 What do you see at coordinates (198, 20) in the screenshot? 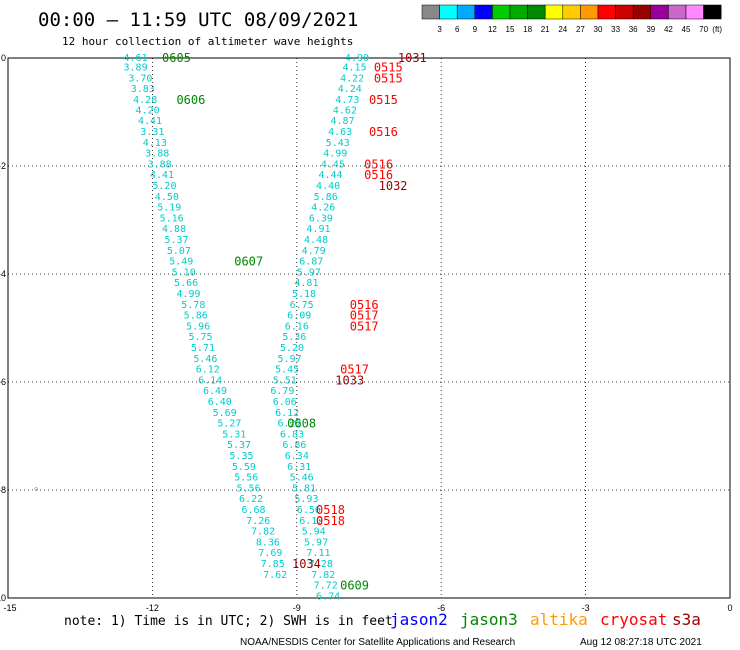
I see `chart-title: 00:00 – 11:59 UTC 08/09/2021` at bounding box center [198, 20].